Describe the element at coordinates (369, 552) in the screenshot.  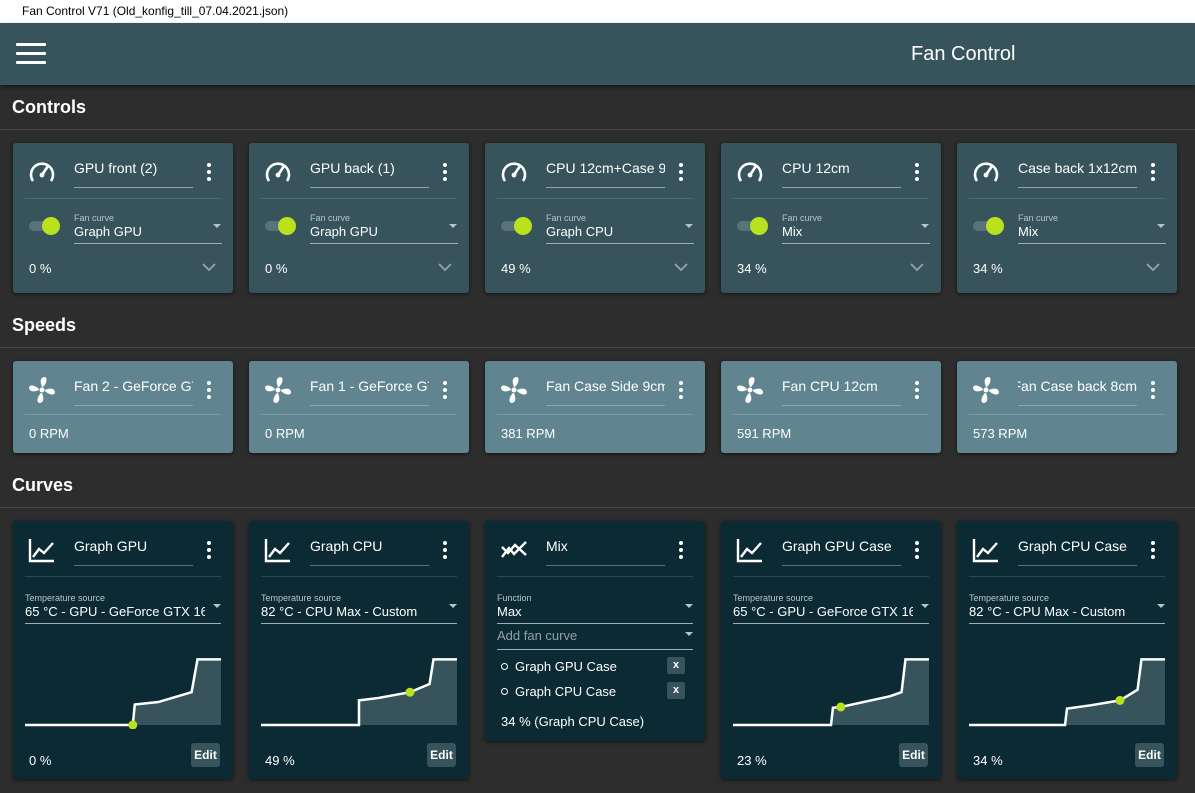
I see `curve-name: Graph CPU` at that location.